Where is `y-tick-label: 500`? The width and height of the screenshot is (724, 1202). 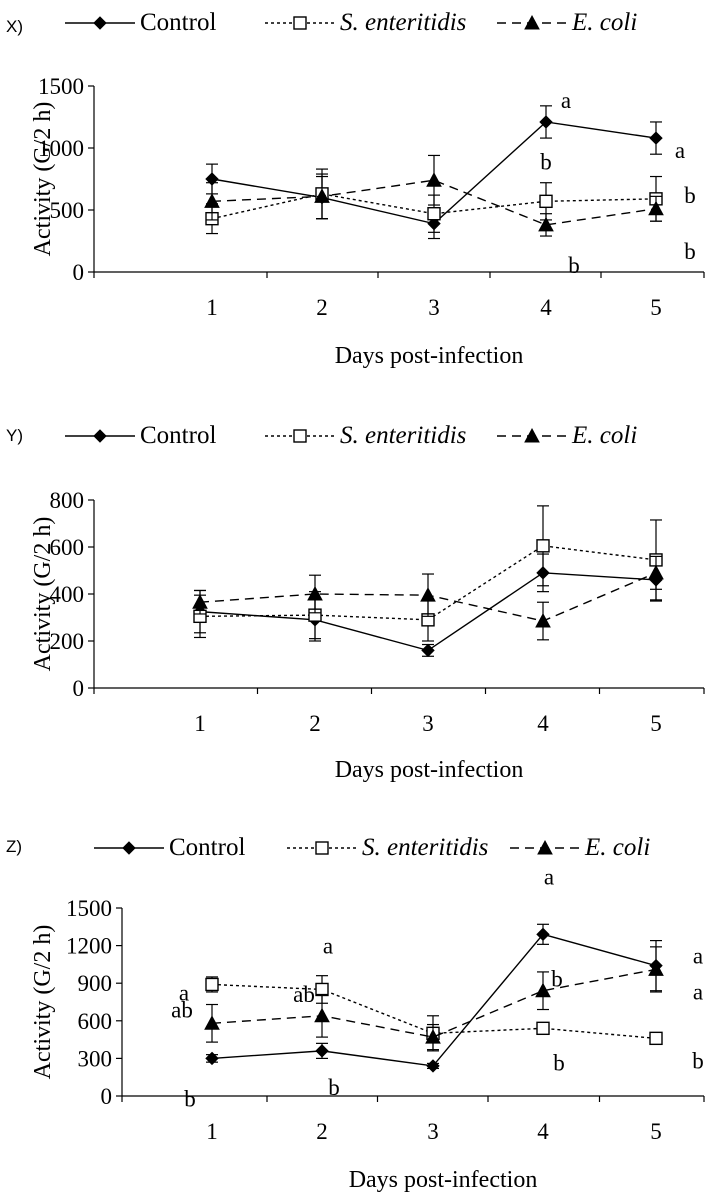 y-tick-label: 500 is located at coordinates (67, 210).